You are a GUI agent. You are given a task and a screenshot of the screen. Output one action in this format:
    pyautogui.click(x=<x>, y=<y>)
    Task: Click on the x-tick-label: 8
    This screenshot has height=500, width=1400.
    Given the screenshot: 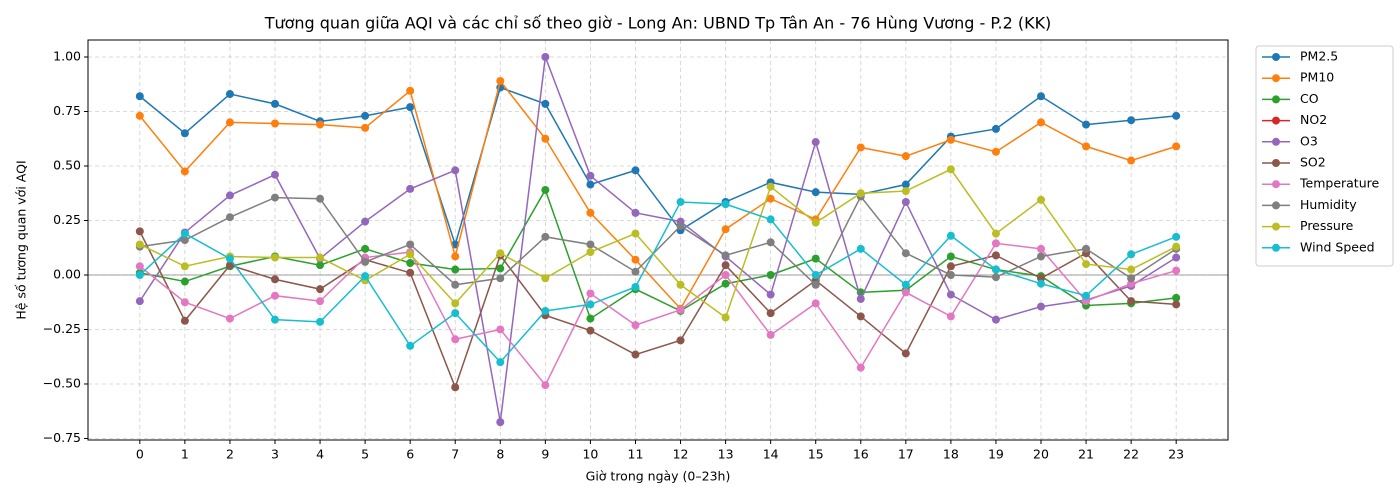 What is the action you would take?
    pyautogui.click(x=500, y=454)
    